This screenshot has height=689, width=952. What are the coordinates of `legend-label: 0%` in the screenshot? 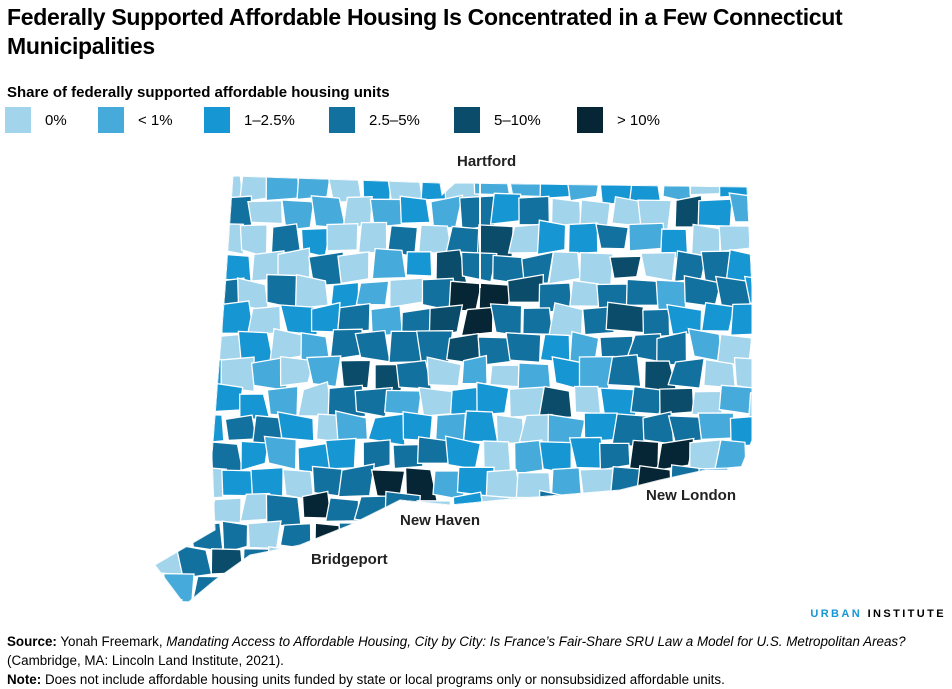 It's located at (56, 120).